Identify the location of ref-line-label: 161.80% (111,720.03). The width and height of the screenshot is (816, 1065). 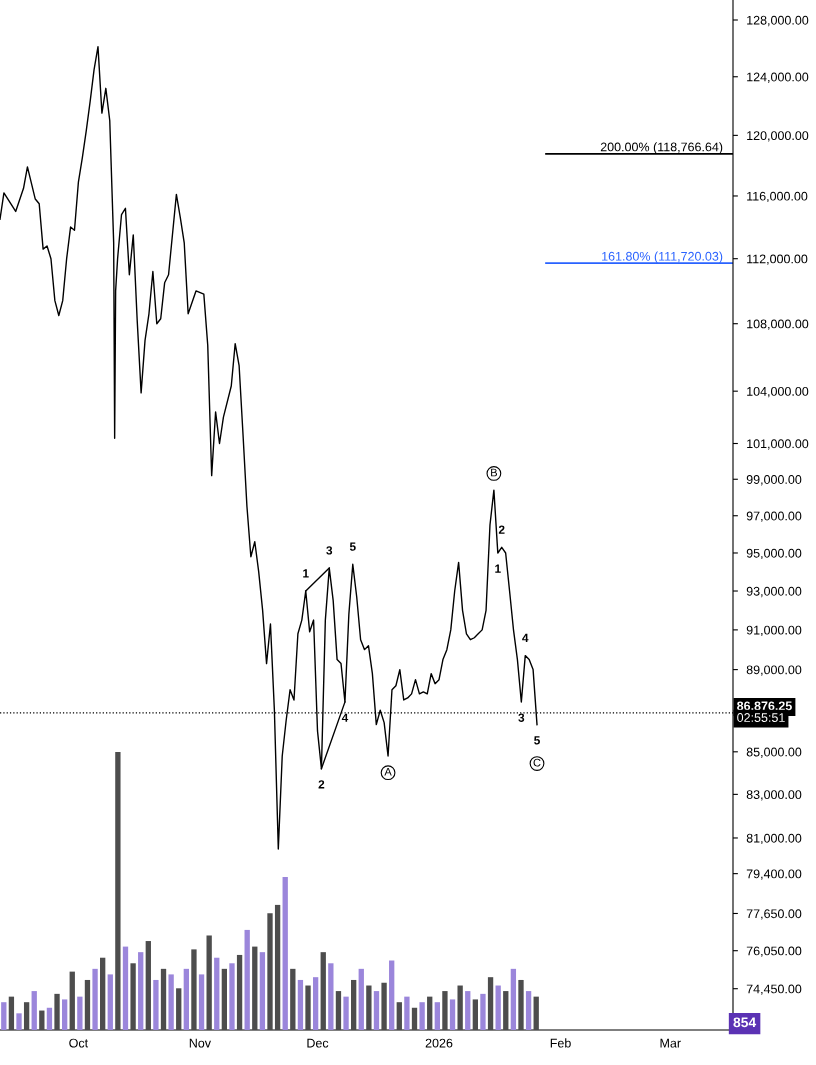
(662, 257).